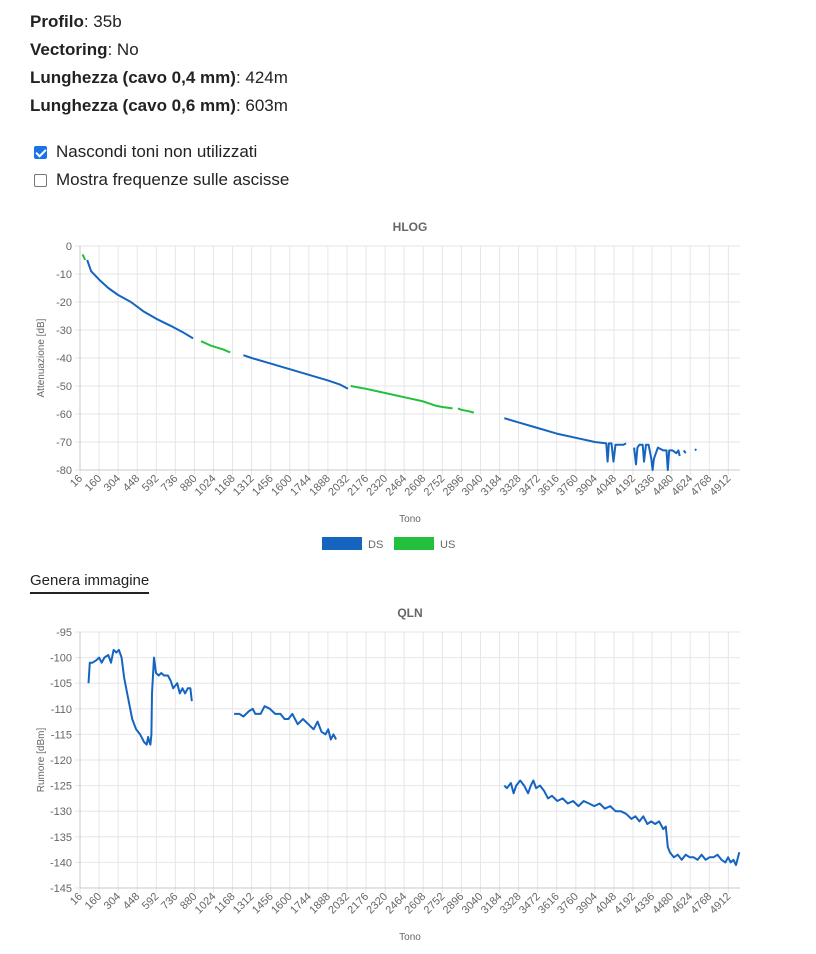 Image resolution: width=816 pixels, height=954 pixels. What do you see at coordinates (61, 684) in the screenshot?
I see `qln-y-tick-label: -105` at bounding box center [61, 684].